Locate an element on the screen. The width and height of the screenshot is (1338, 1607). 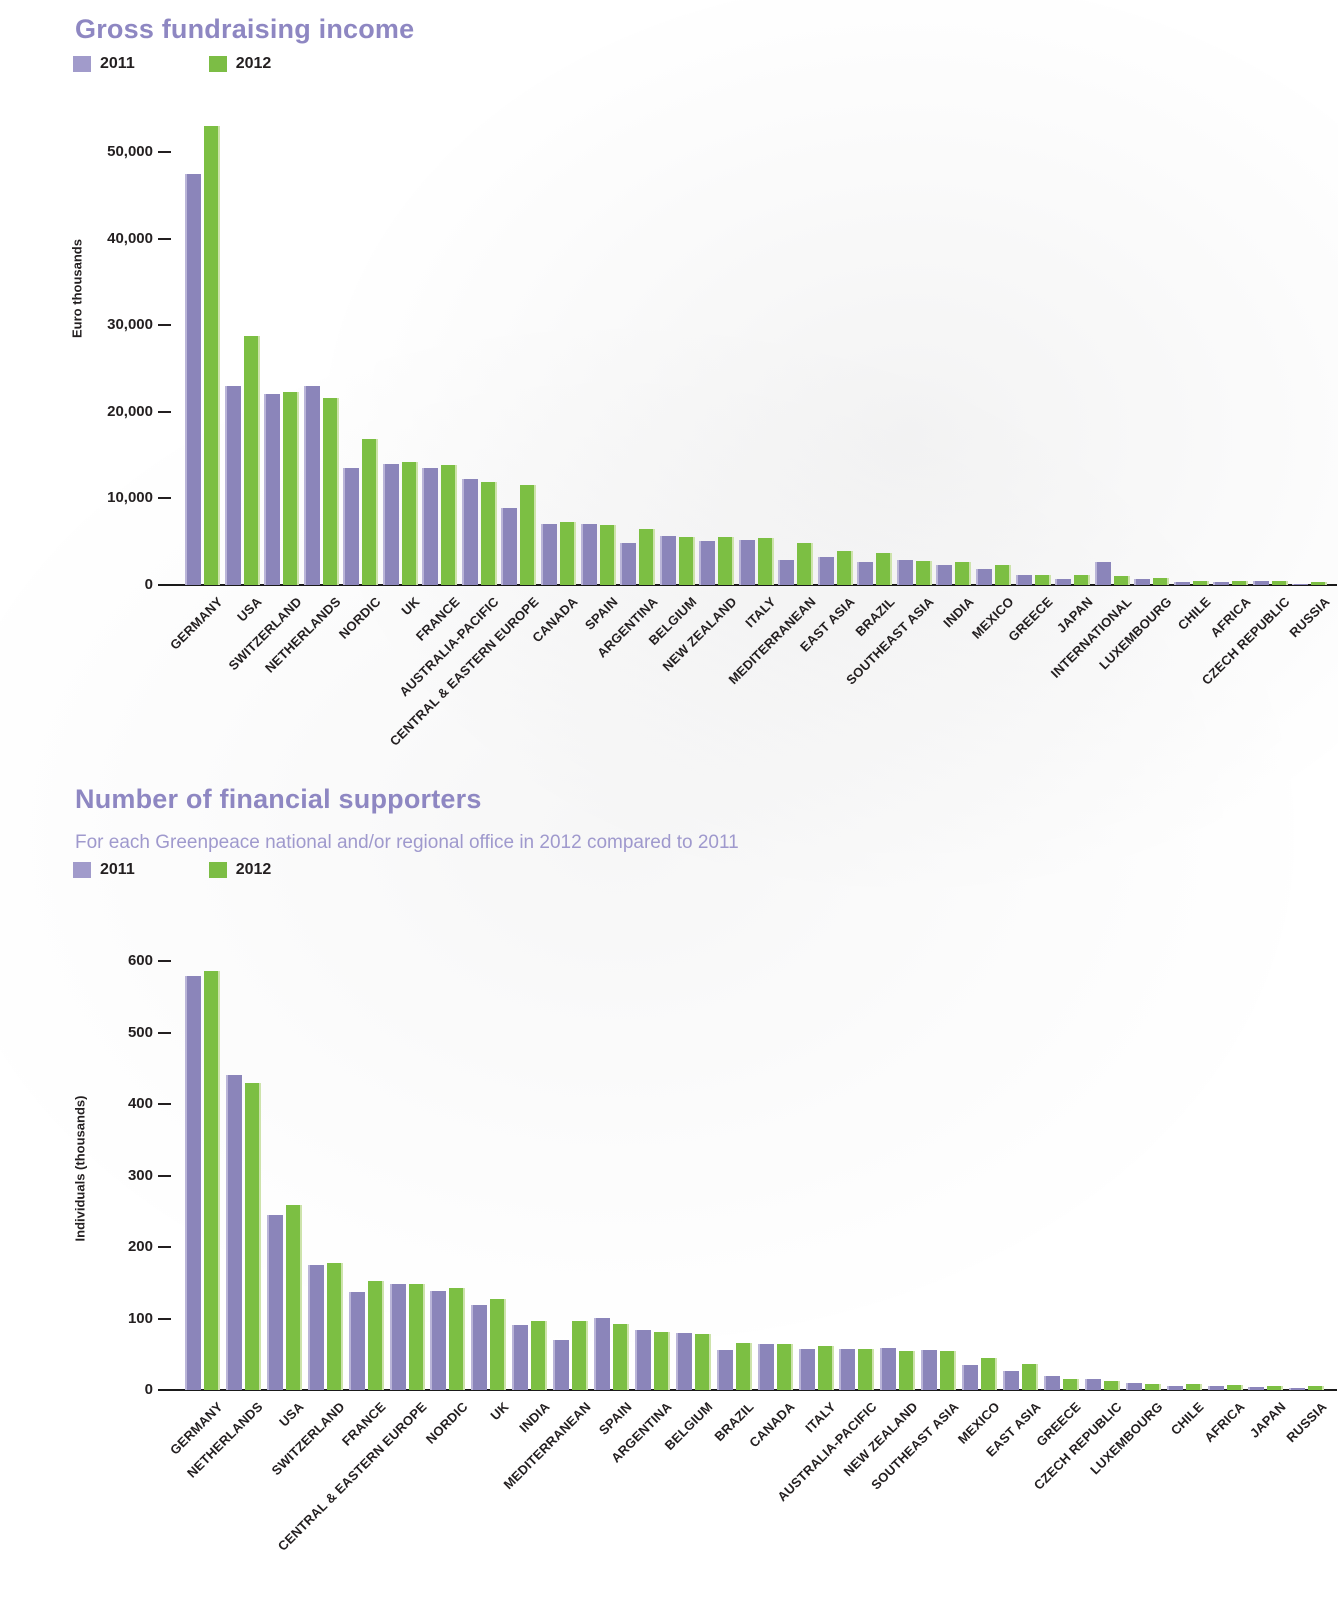
bar-2012-japan is located at coordinates (1082, 580).